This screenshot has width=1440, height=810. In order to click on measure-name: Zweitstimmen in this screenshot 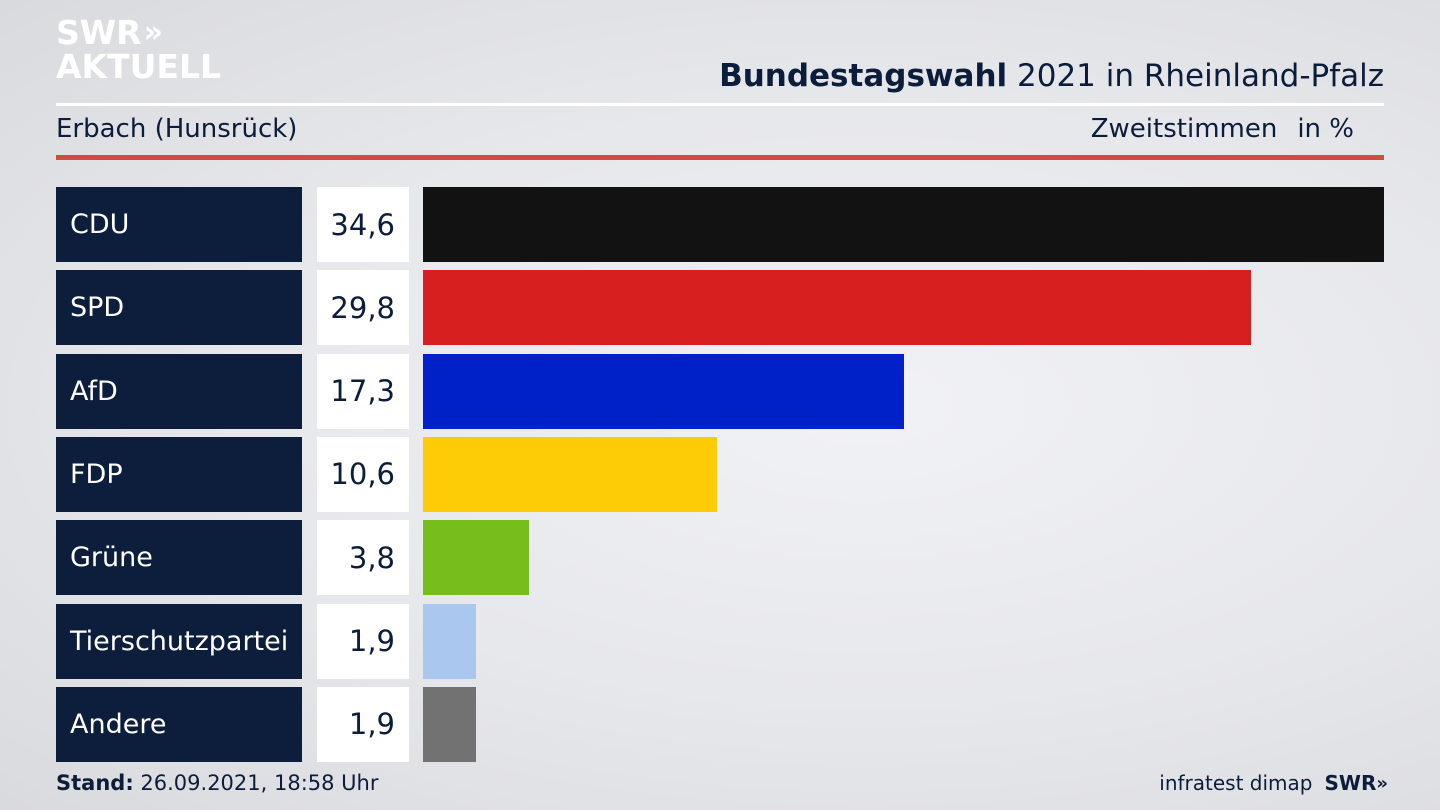, I will do `click(1184, 129)`.